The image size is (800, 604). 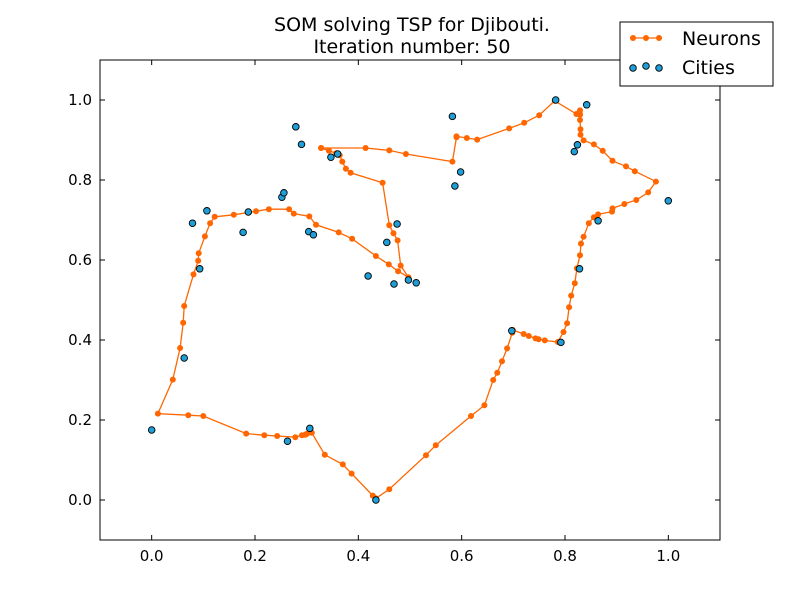 I want to click on legend-cities-label: Cities, so click(x=708, y=68).